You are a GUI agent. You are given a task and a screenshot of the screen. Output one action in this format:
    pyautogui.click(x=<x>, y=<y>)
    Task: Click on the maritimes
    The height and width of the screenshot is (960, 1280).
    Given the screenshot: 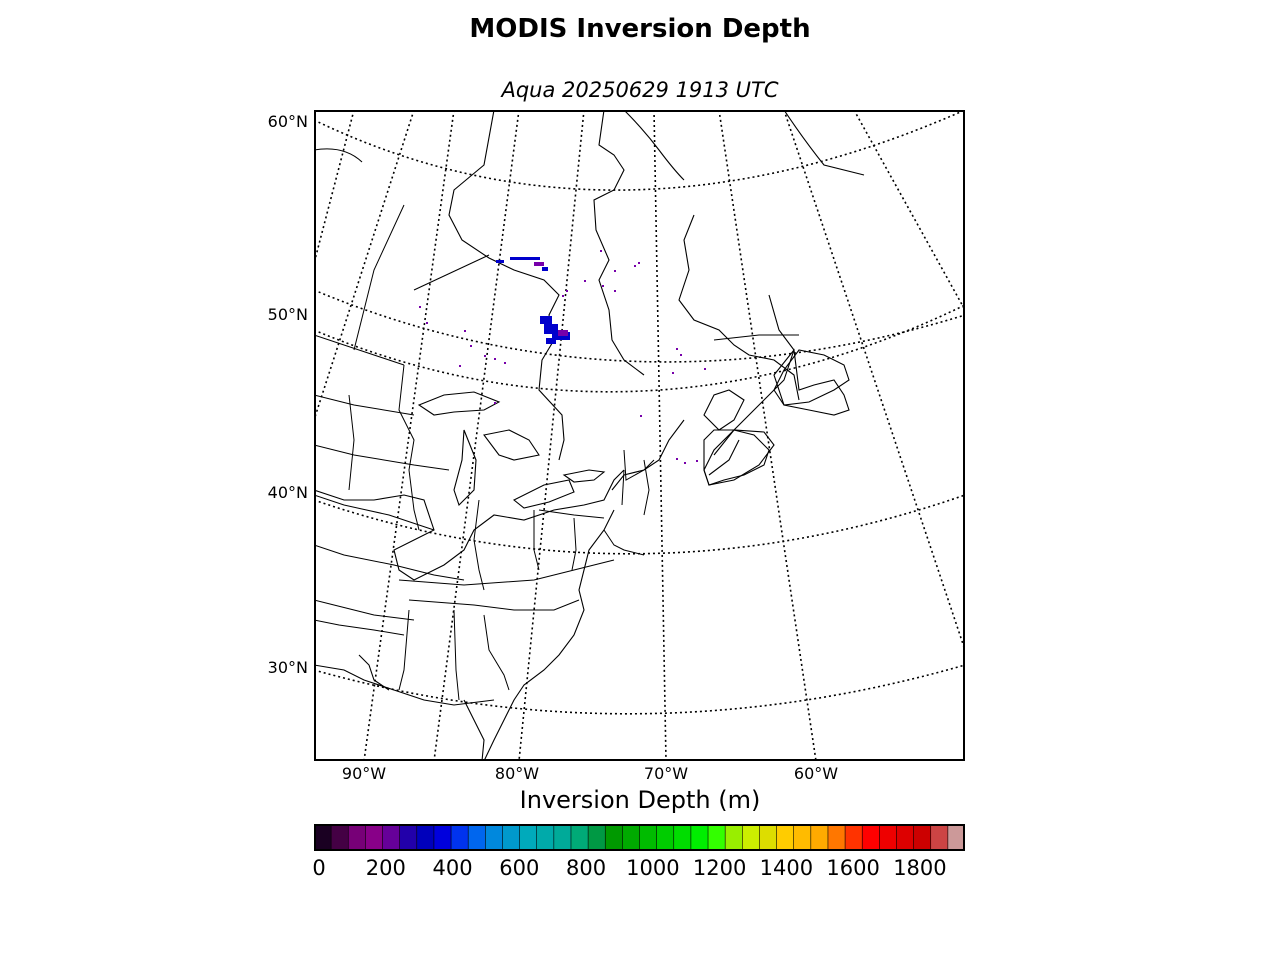 What is the action you would take?
    pyautogui.click(x=776, y=417)
    